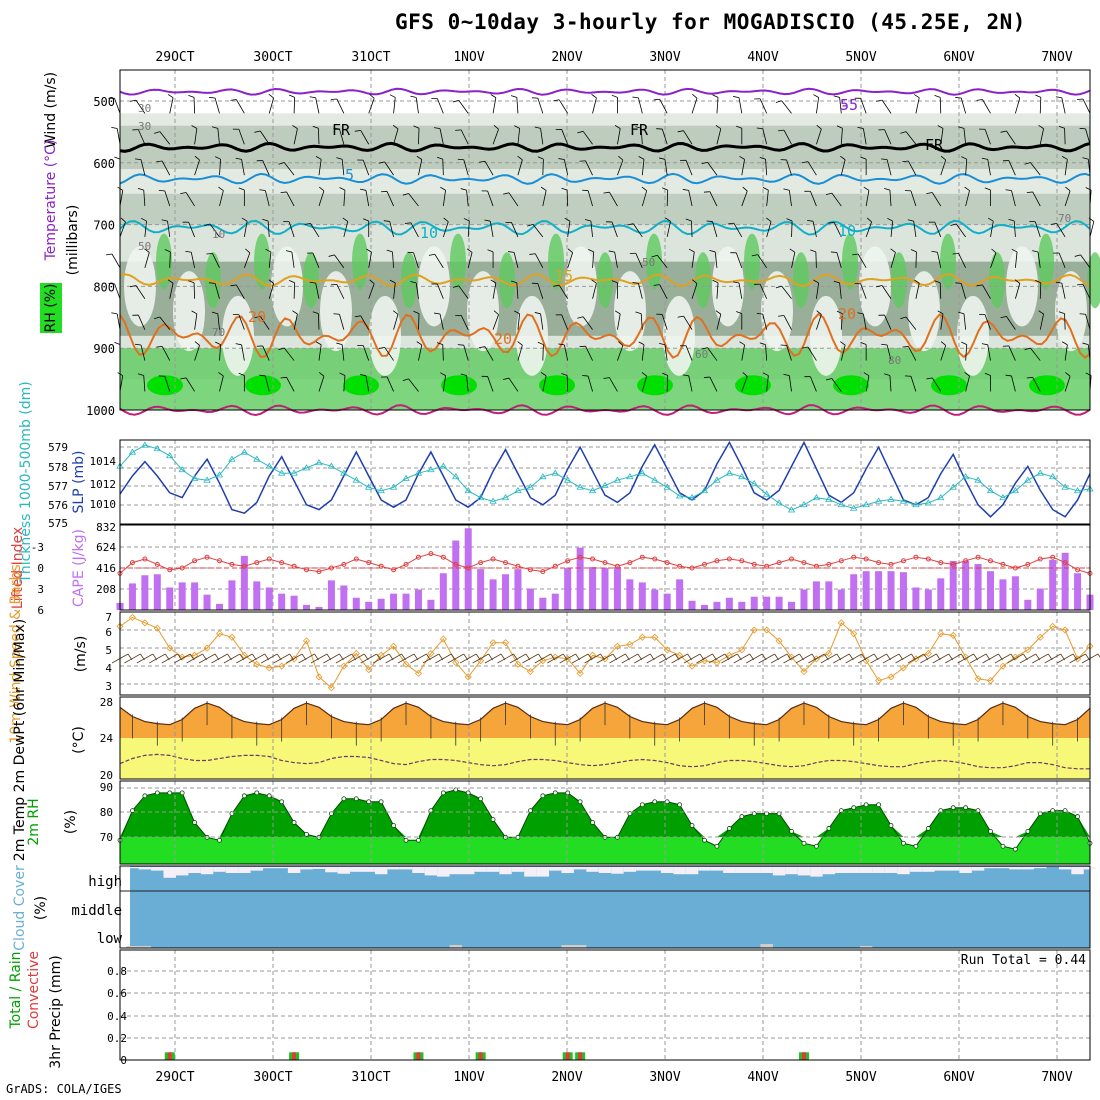  Describe the element at coordinates (605, 907) in the screenshot. I see `panel-frame` at that location.